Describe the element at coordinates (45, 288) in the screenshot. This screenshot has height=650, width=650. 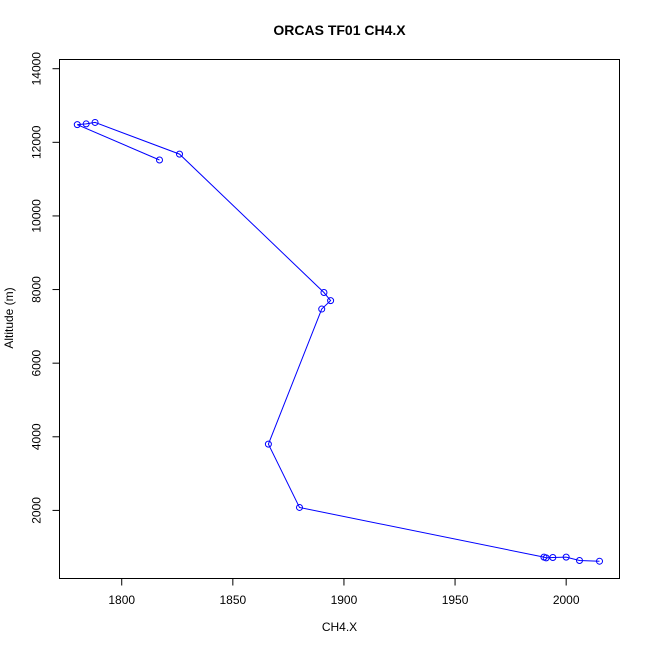
I see `y-axis: 2000 4000 6000 8000 10000 12000 14000` at that location.